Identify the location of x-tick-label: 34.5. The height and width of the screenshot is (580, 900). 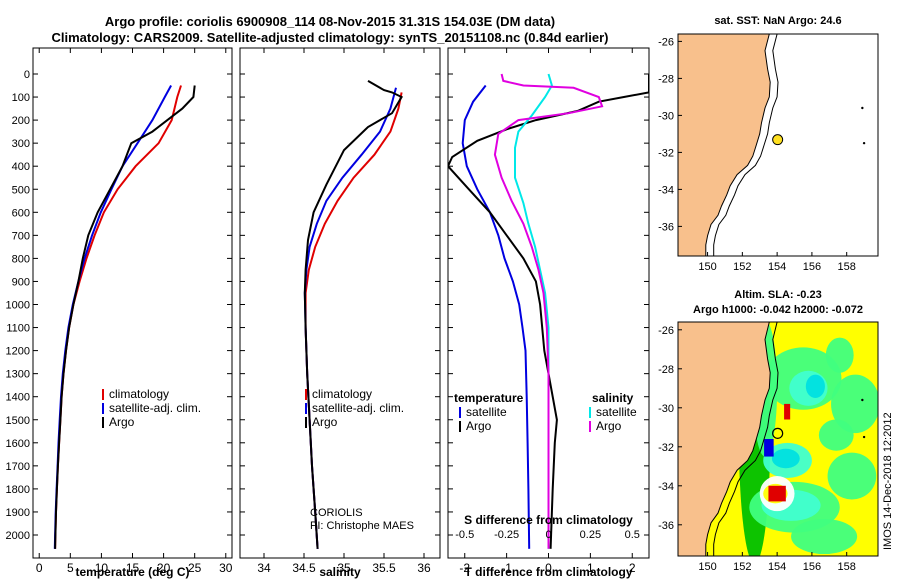
(304, 568).